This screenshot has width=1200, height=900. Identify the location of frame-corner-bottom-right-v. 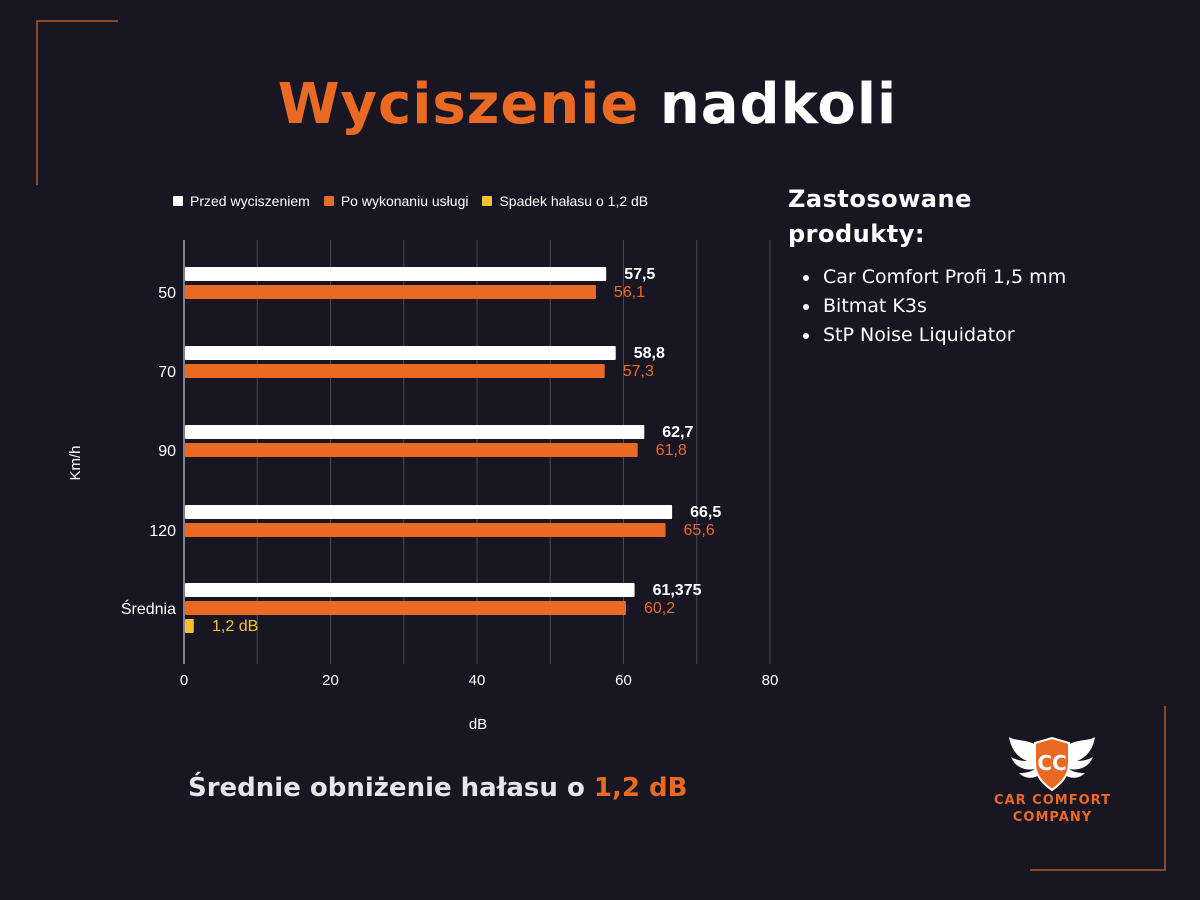
(1165, 788).